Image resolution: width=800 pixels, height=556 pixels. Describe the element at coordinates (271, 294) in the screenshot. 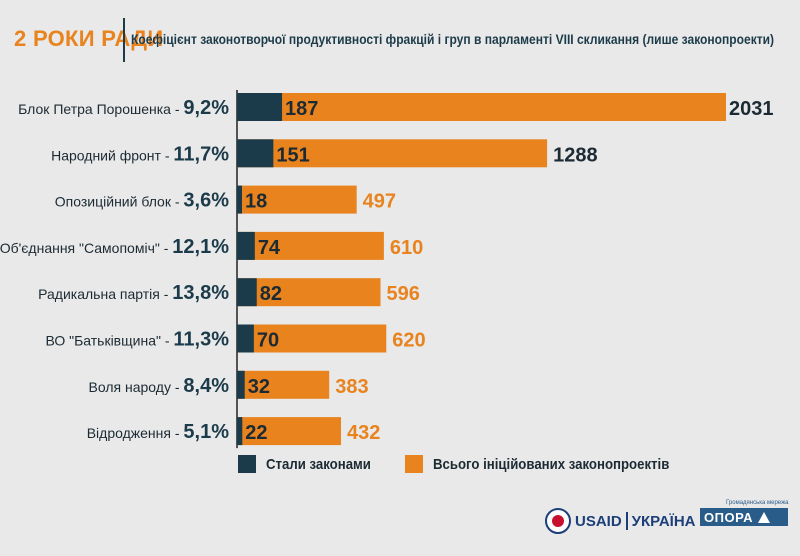

I see `value-label-laws: 82` at that location.